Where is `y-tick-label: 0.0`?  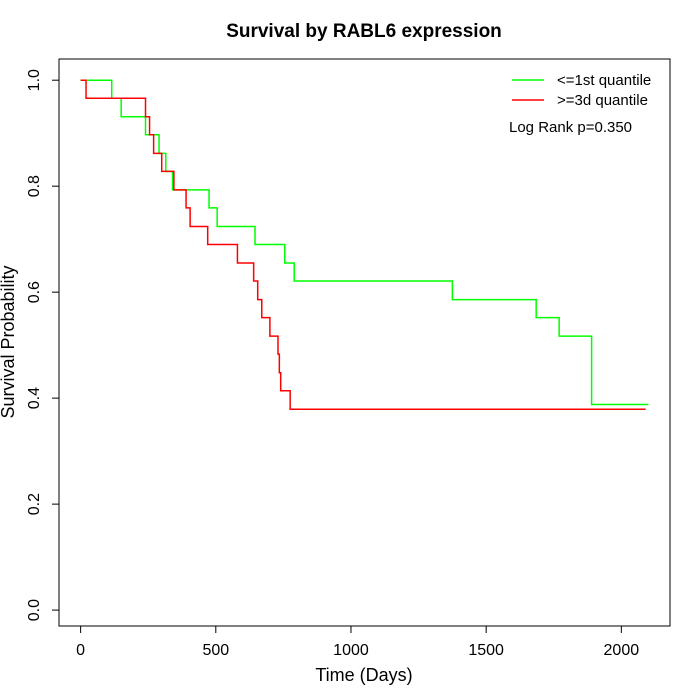
y-tick-label: 0.0 is located at coordinates (34, 610).